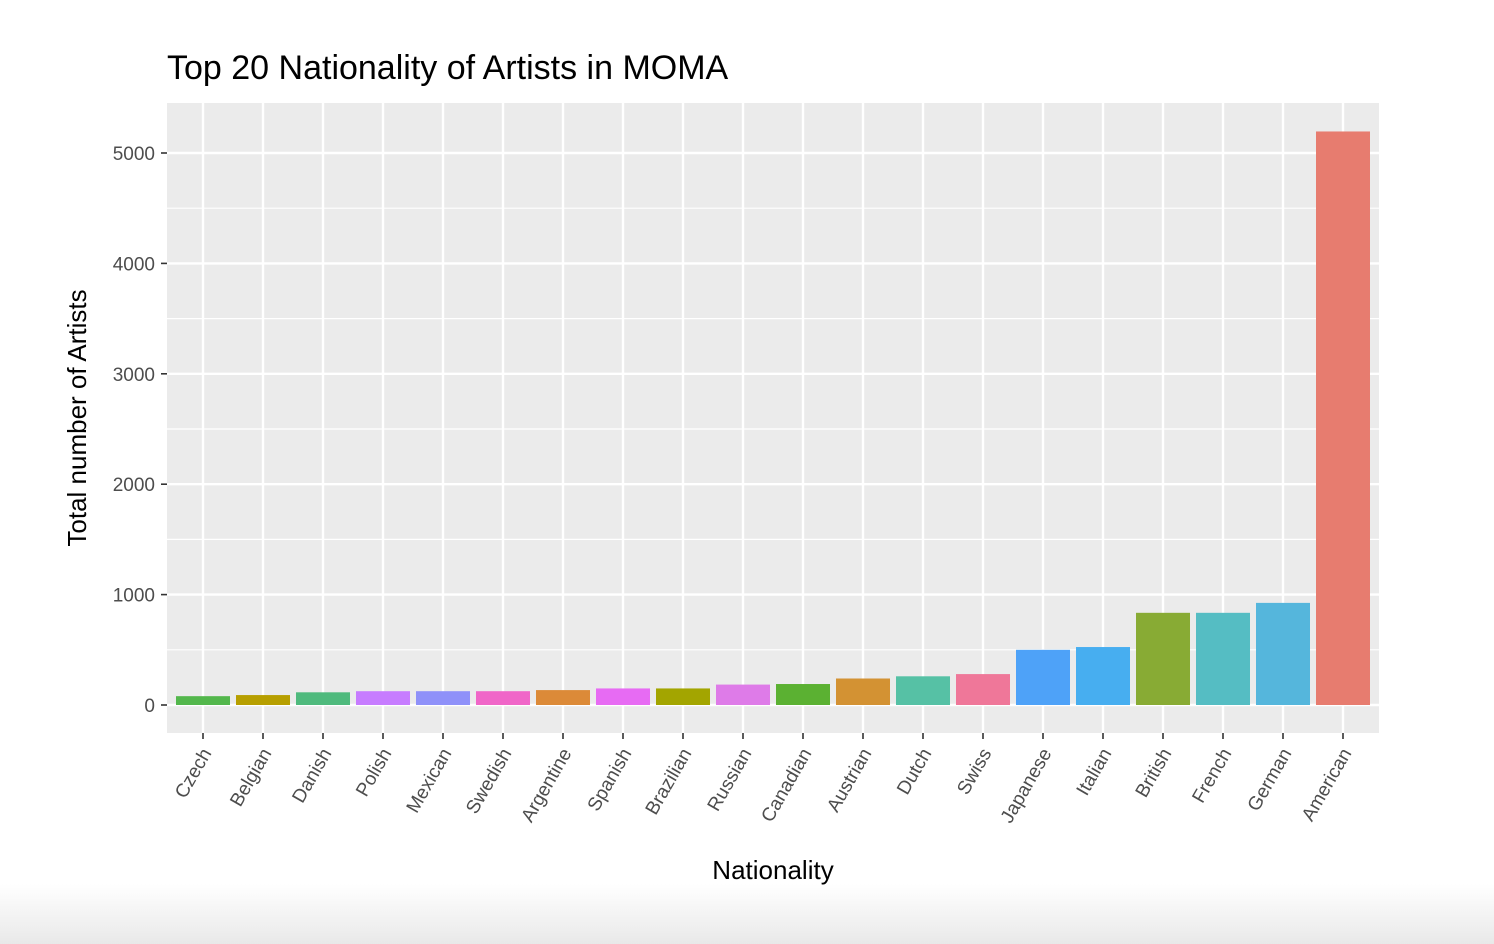 The width and height of the screenshot is (1494, 944). I want to click on y-tick-label: 2000, so click(134, 485).